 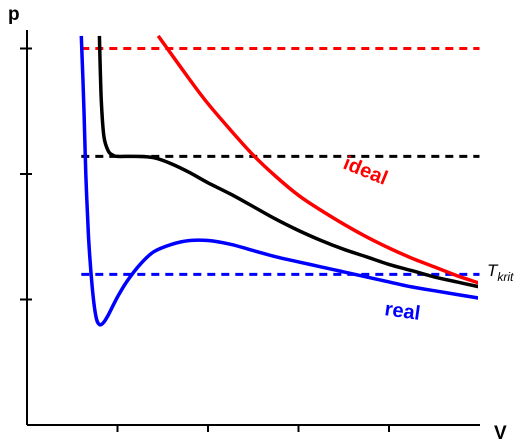 I want to click on tkrit-label-main: T, so click(x=493, y=270).